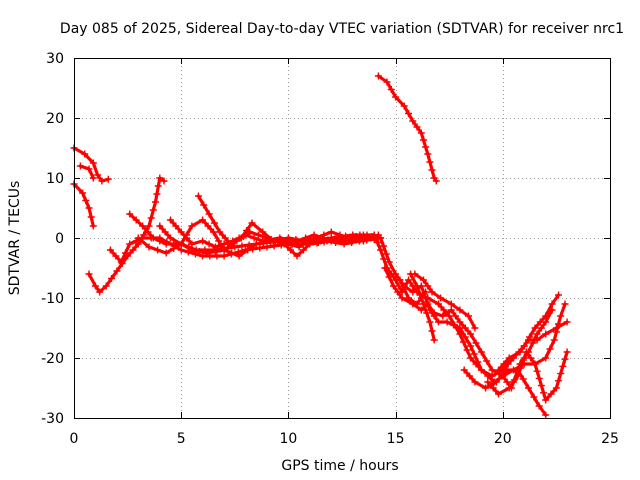 The width and height of the screenshot is (640, 480). I want to click on x-tick-label: 5, so click(181, 439).